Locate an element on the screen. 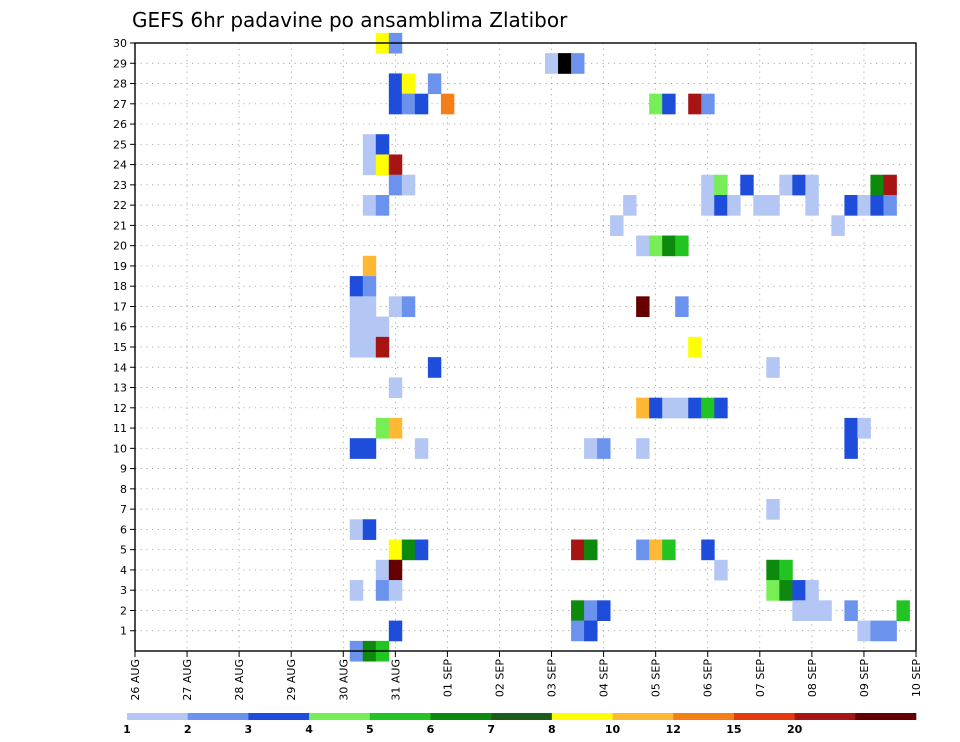 The width and height of the screenshot is (960, 742). colorbar-label: 8 is located at coordinates (552, 729).